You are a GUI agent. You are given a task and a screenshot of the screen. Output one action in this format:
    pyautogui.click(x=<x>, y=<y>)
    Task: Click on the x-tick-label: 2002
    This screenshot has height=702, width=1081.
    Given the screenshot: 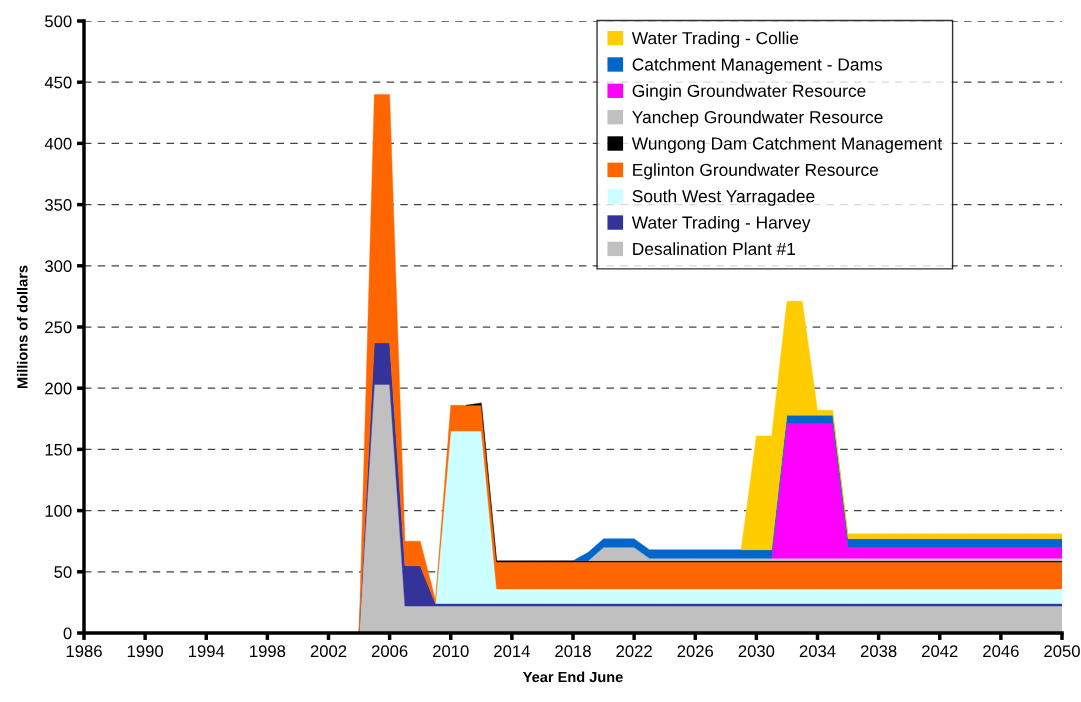 What is the action you would take?
    pyautogui.click(x=328, y=651)
    